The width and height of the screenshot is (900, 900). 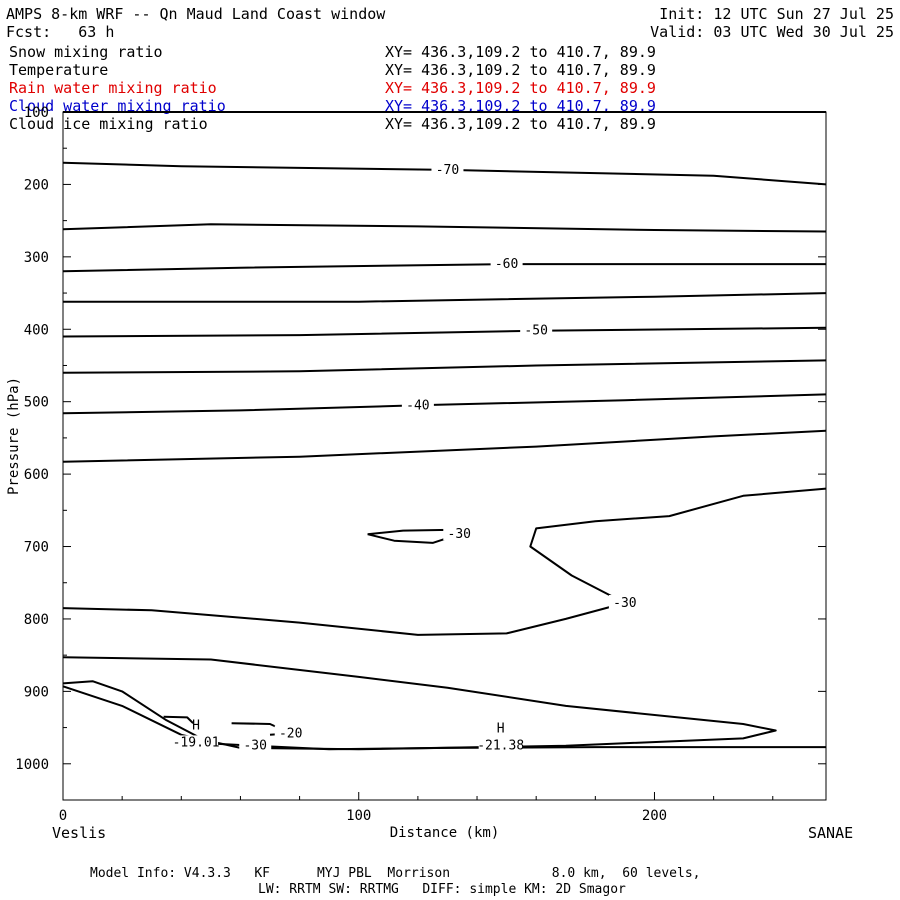 What do you see at coordinates (358, 816) in the screenshot?
I see `x-tick-label-1: 100` at bounding box center [358, 816].